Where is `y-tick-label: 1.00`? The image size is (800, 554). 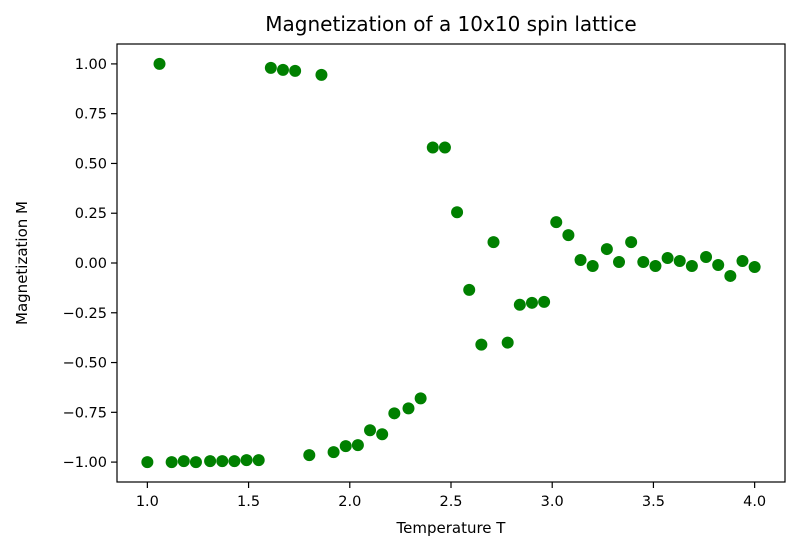
y-tick-label: 1.00 is located at coordinates (91, 65).